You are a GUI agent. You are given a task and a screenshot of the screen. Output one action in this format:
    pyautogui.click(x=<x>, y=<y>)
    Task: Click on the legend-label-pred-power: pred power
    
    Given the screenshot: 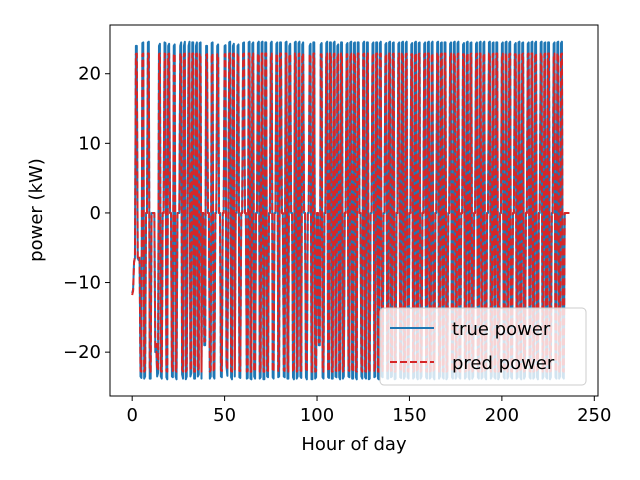 What is the action you would take?
    pyautogui.click(x=503, y=363)
    